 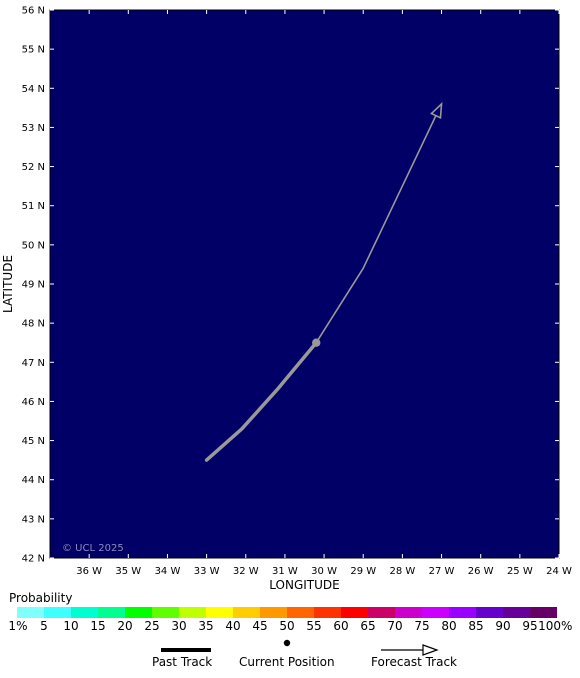 I want to click on lat-tick-label: 56 N, so click(x=33, y=11).